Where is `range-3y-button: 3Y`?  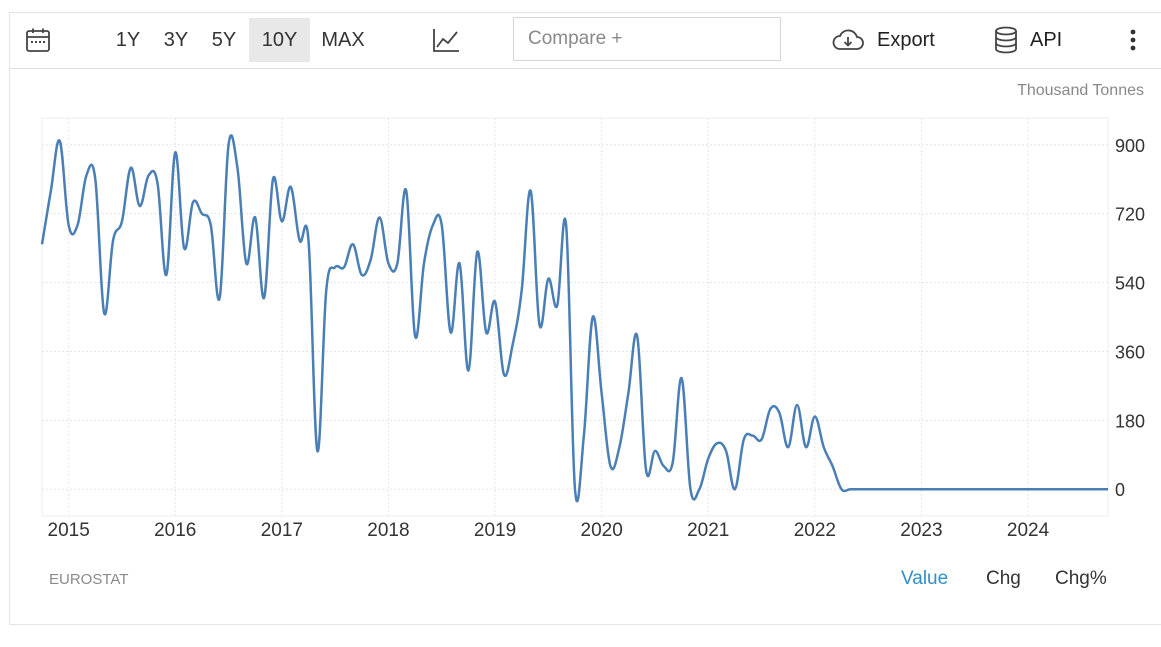 range-3y-button: 3Y is located at coordinates (176, 39).